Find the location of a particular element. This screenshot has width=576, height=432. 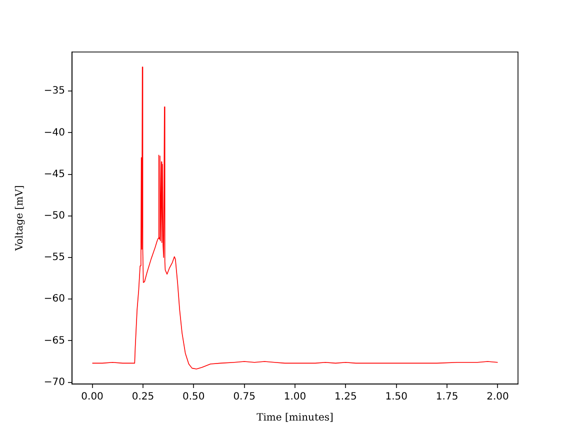

x-tick-label: 1.25 is located at coordinates (345, 397).